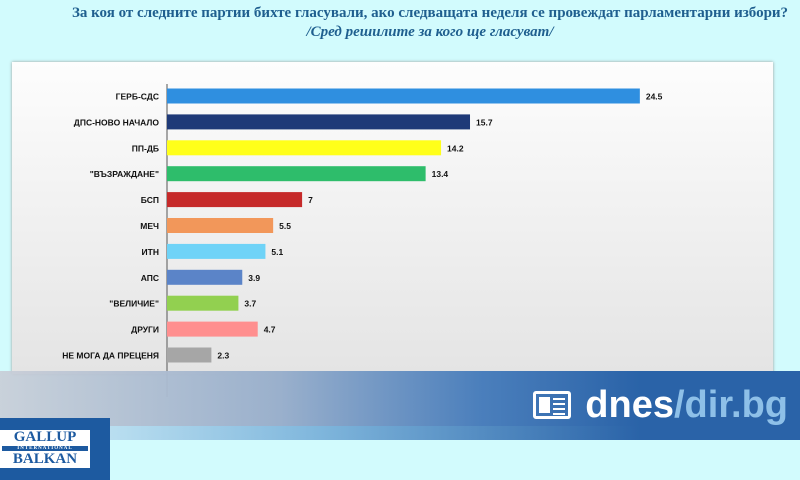 This screenshot has height=480, width=800. Describe the element at coordinates (45, 437) in the screenshot. I see `logo-top: GALLUP` at that location.